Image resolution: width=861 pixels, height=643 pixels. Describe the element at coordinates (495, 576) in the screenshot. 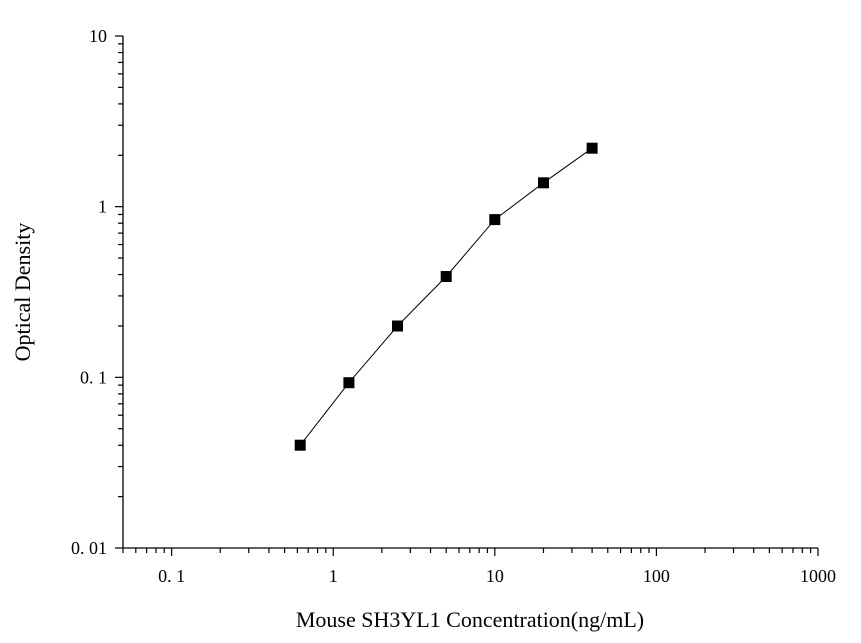

I see `x-tick-label: 10` at that location.